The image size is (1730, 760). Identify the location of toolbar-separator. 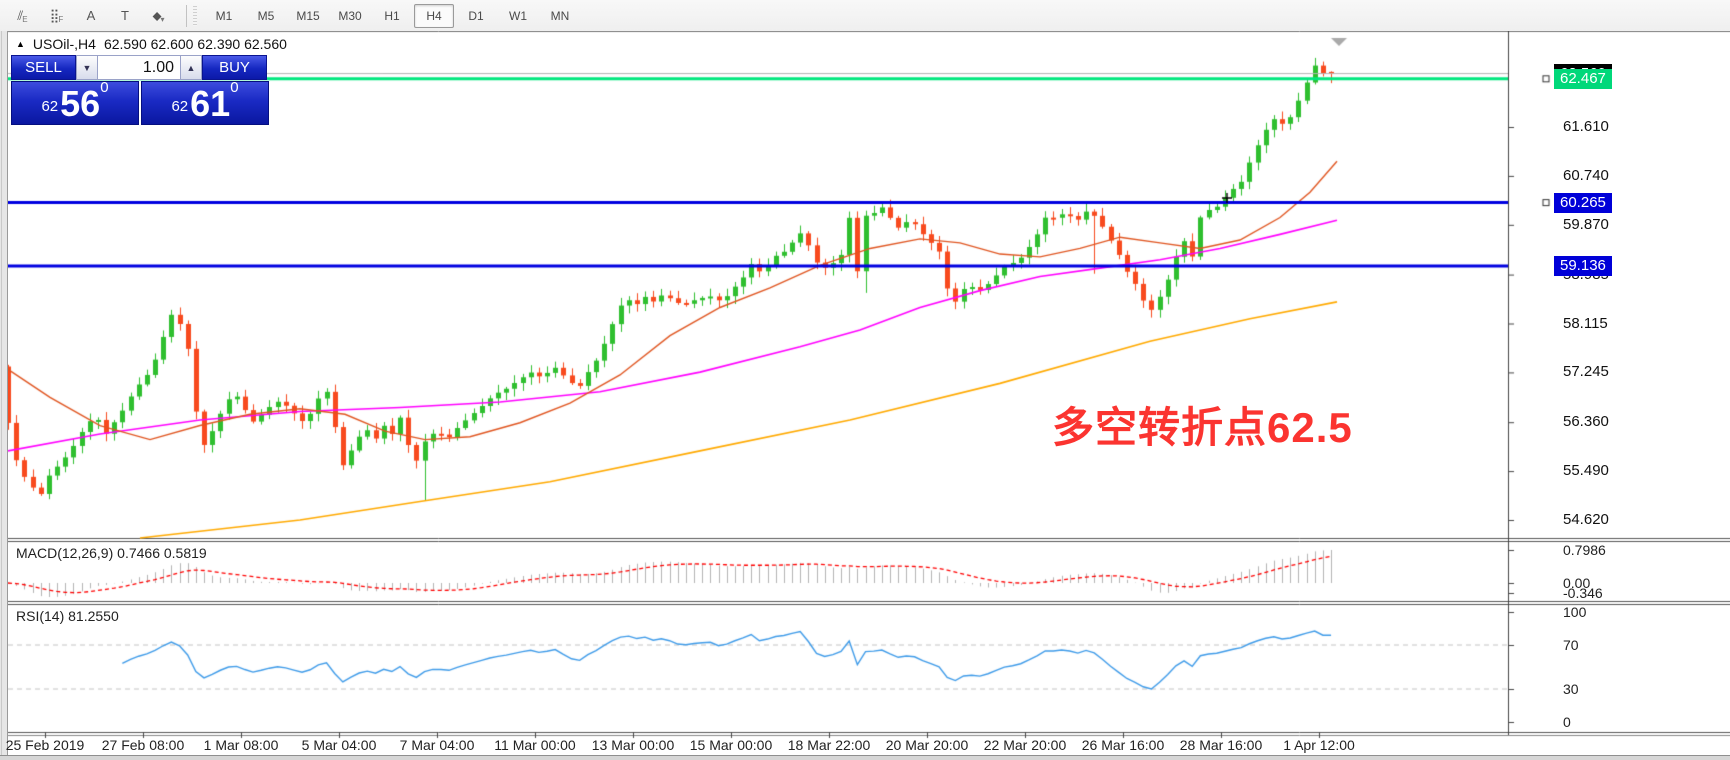
(186, 15).